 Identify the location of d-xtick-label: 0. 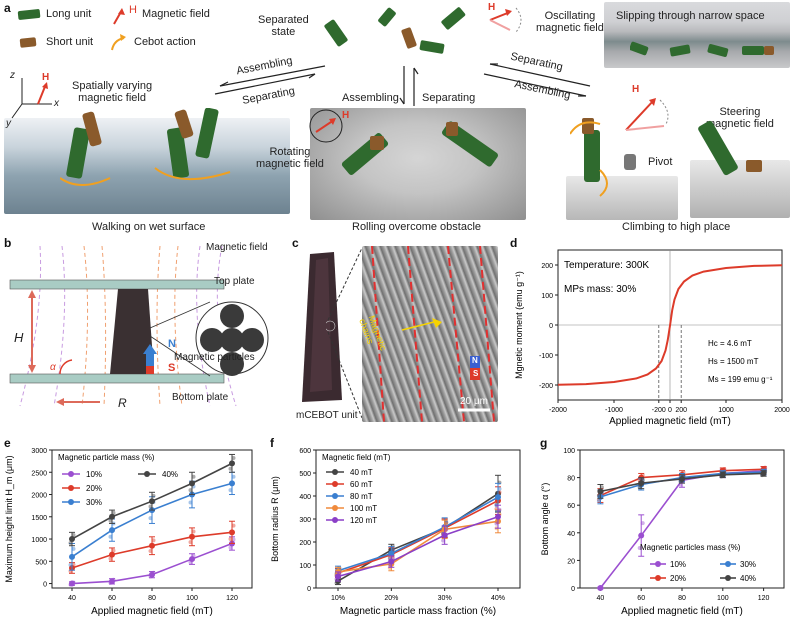
(670, 410).